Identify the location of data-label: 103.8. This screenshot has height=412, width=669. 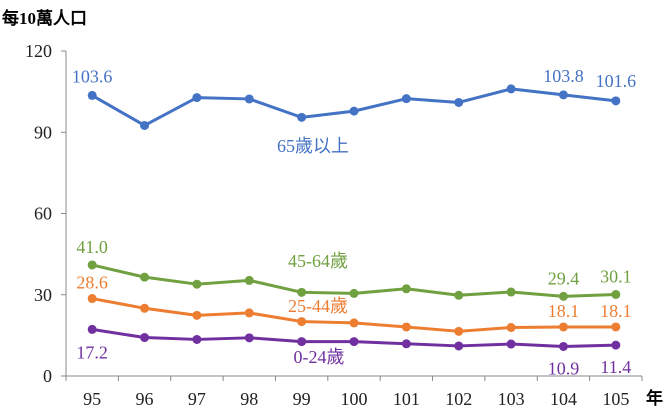
(563, 76).